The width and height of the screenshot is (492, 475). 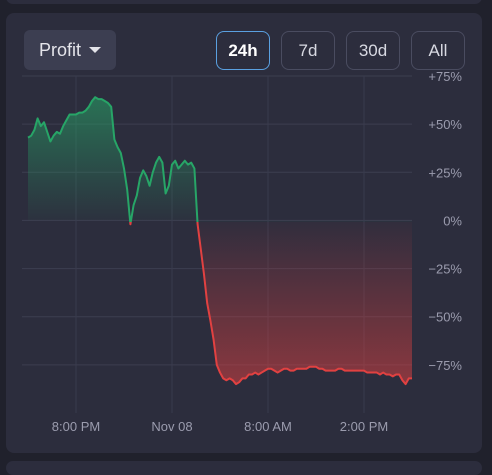 I want to click on metric-dropdown: Profit, so click(x=70, y=50).